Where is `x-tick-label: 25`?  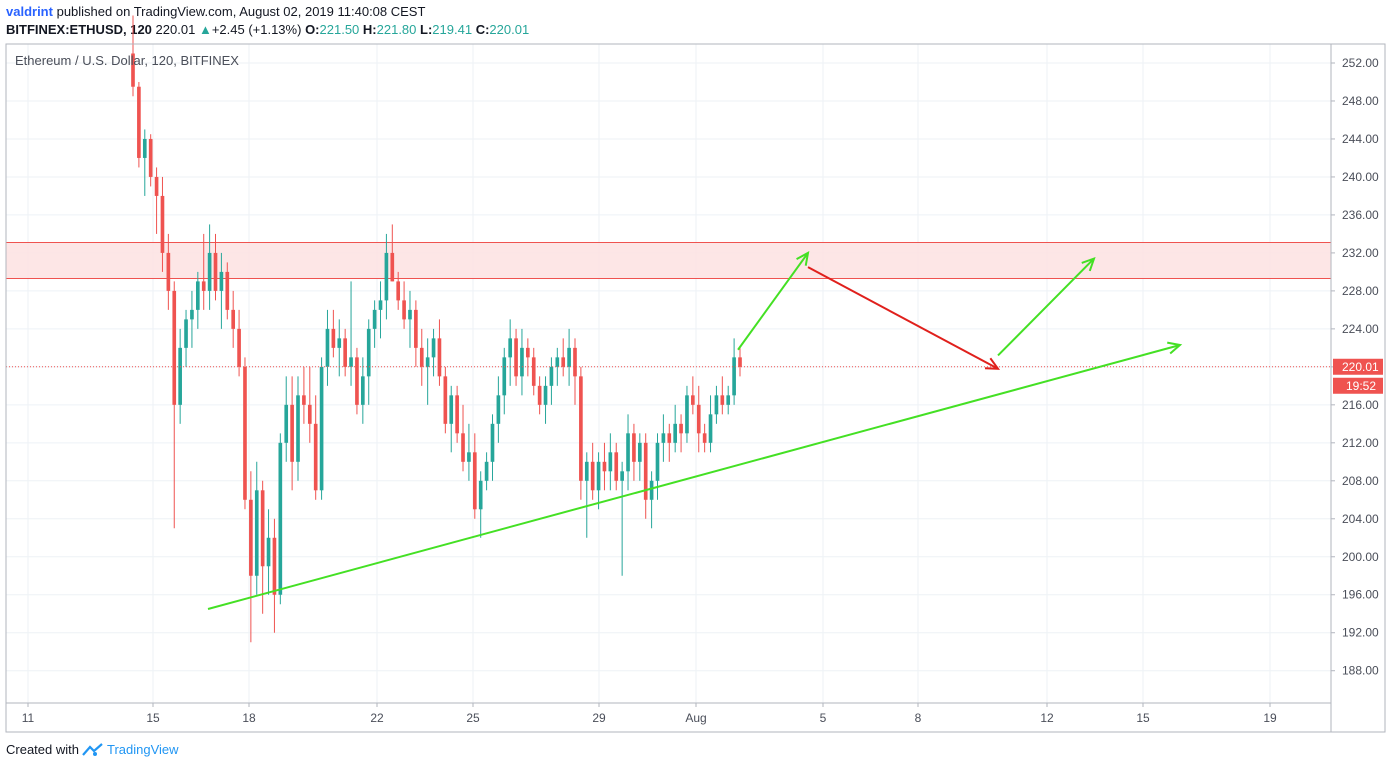 x-tick-label: 25 is located at coordinates (473, 718).